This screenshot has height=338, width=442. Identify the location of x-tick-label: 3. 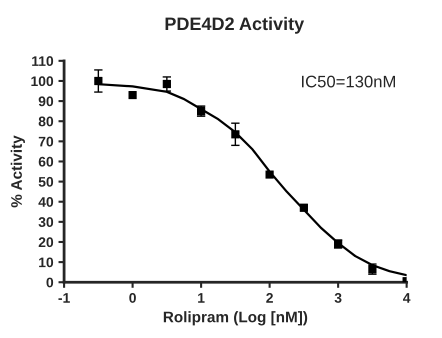
(338, 298).